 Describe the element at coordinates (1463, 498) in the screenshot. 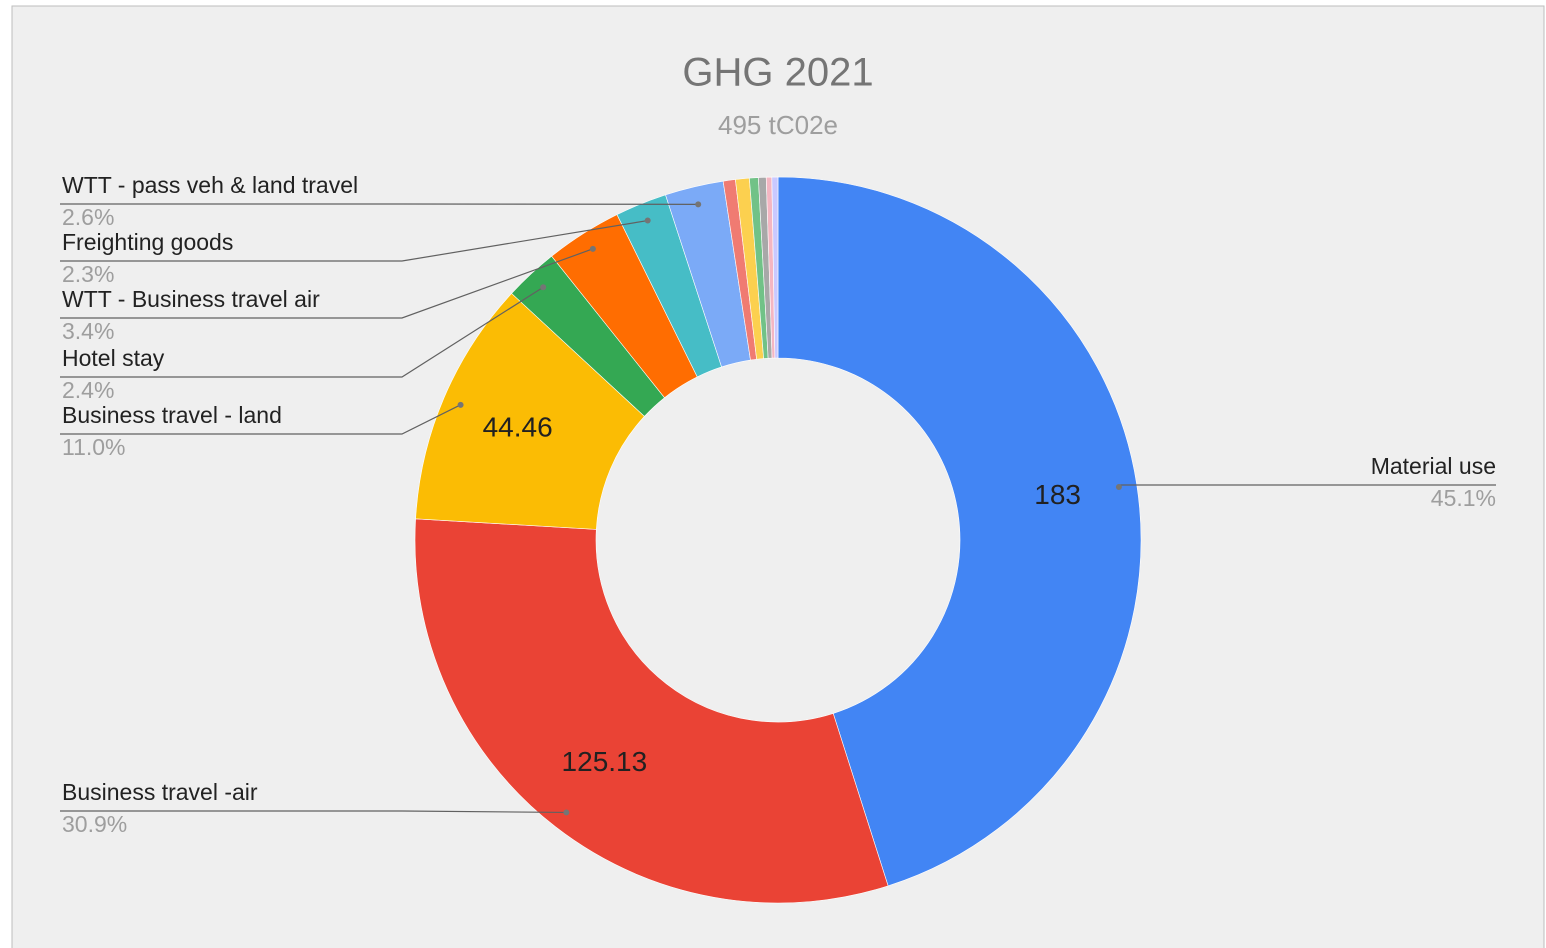

I see `percent-label: 45.1%` at that location.